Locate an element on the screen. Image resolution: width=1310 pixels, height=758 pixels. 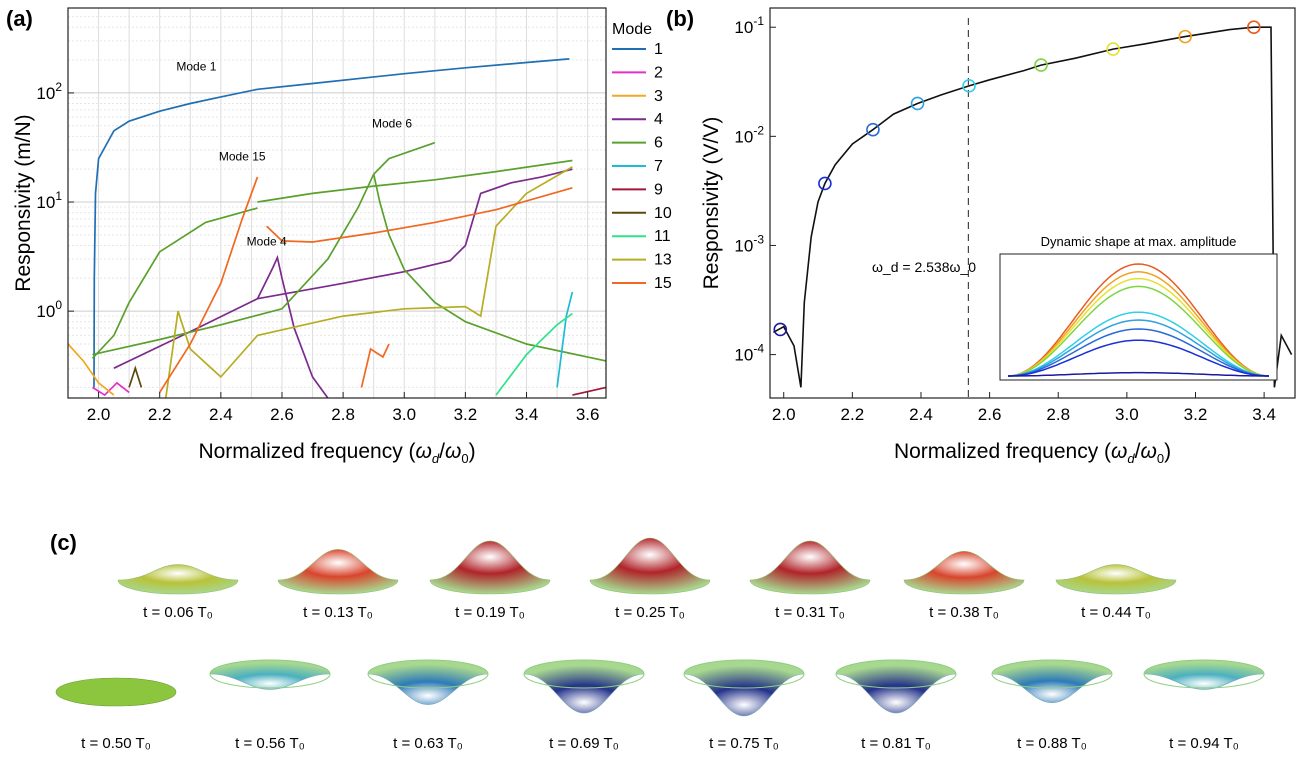
y-tick-label: 10² is located at coordinates (49, 91).